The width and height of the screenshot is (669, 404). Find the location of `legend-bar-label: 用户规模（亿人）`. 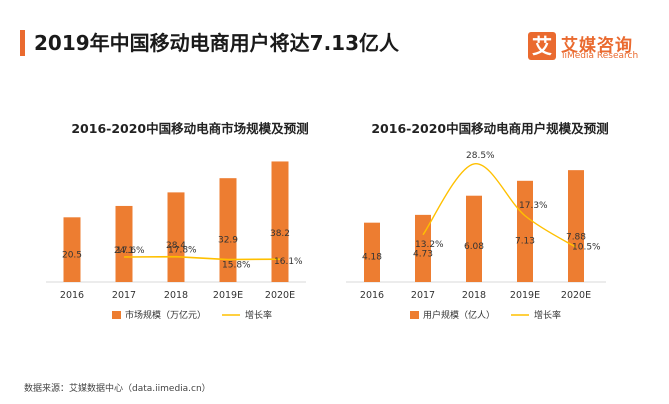

legend-bar-label: 用户规模（亿人） is located at coordinates (459, 315).